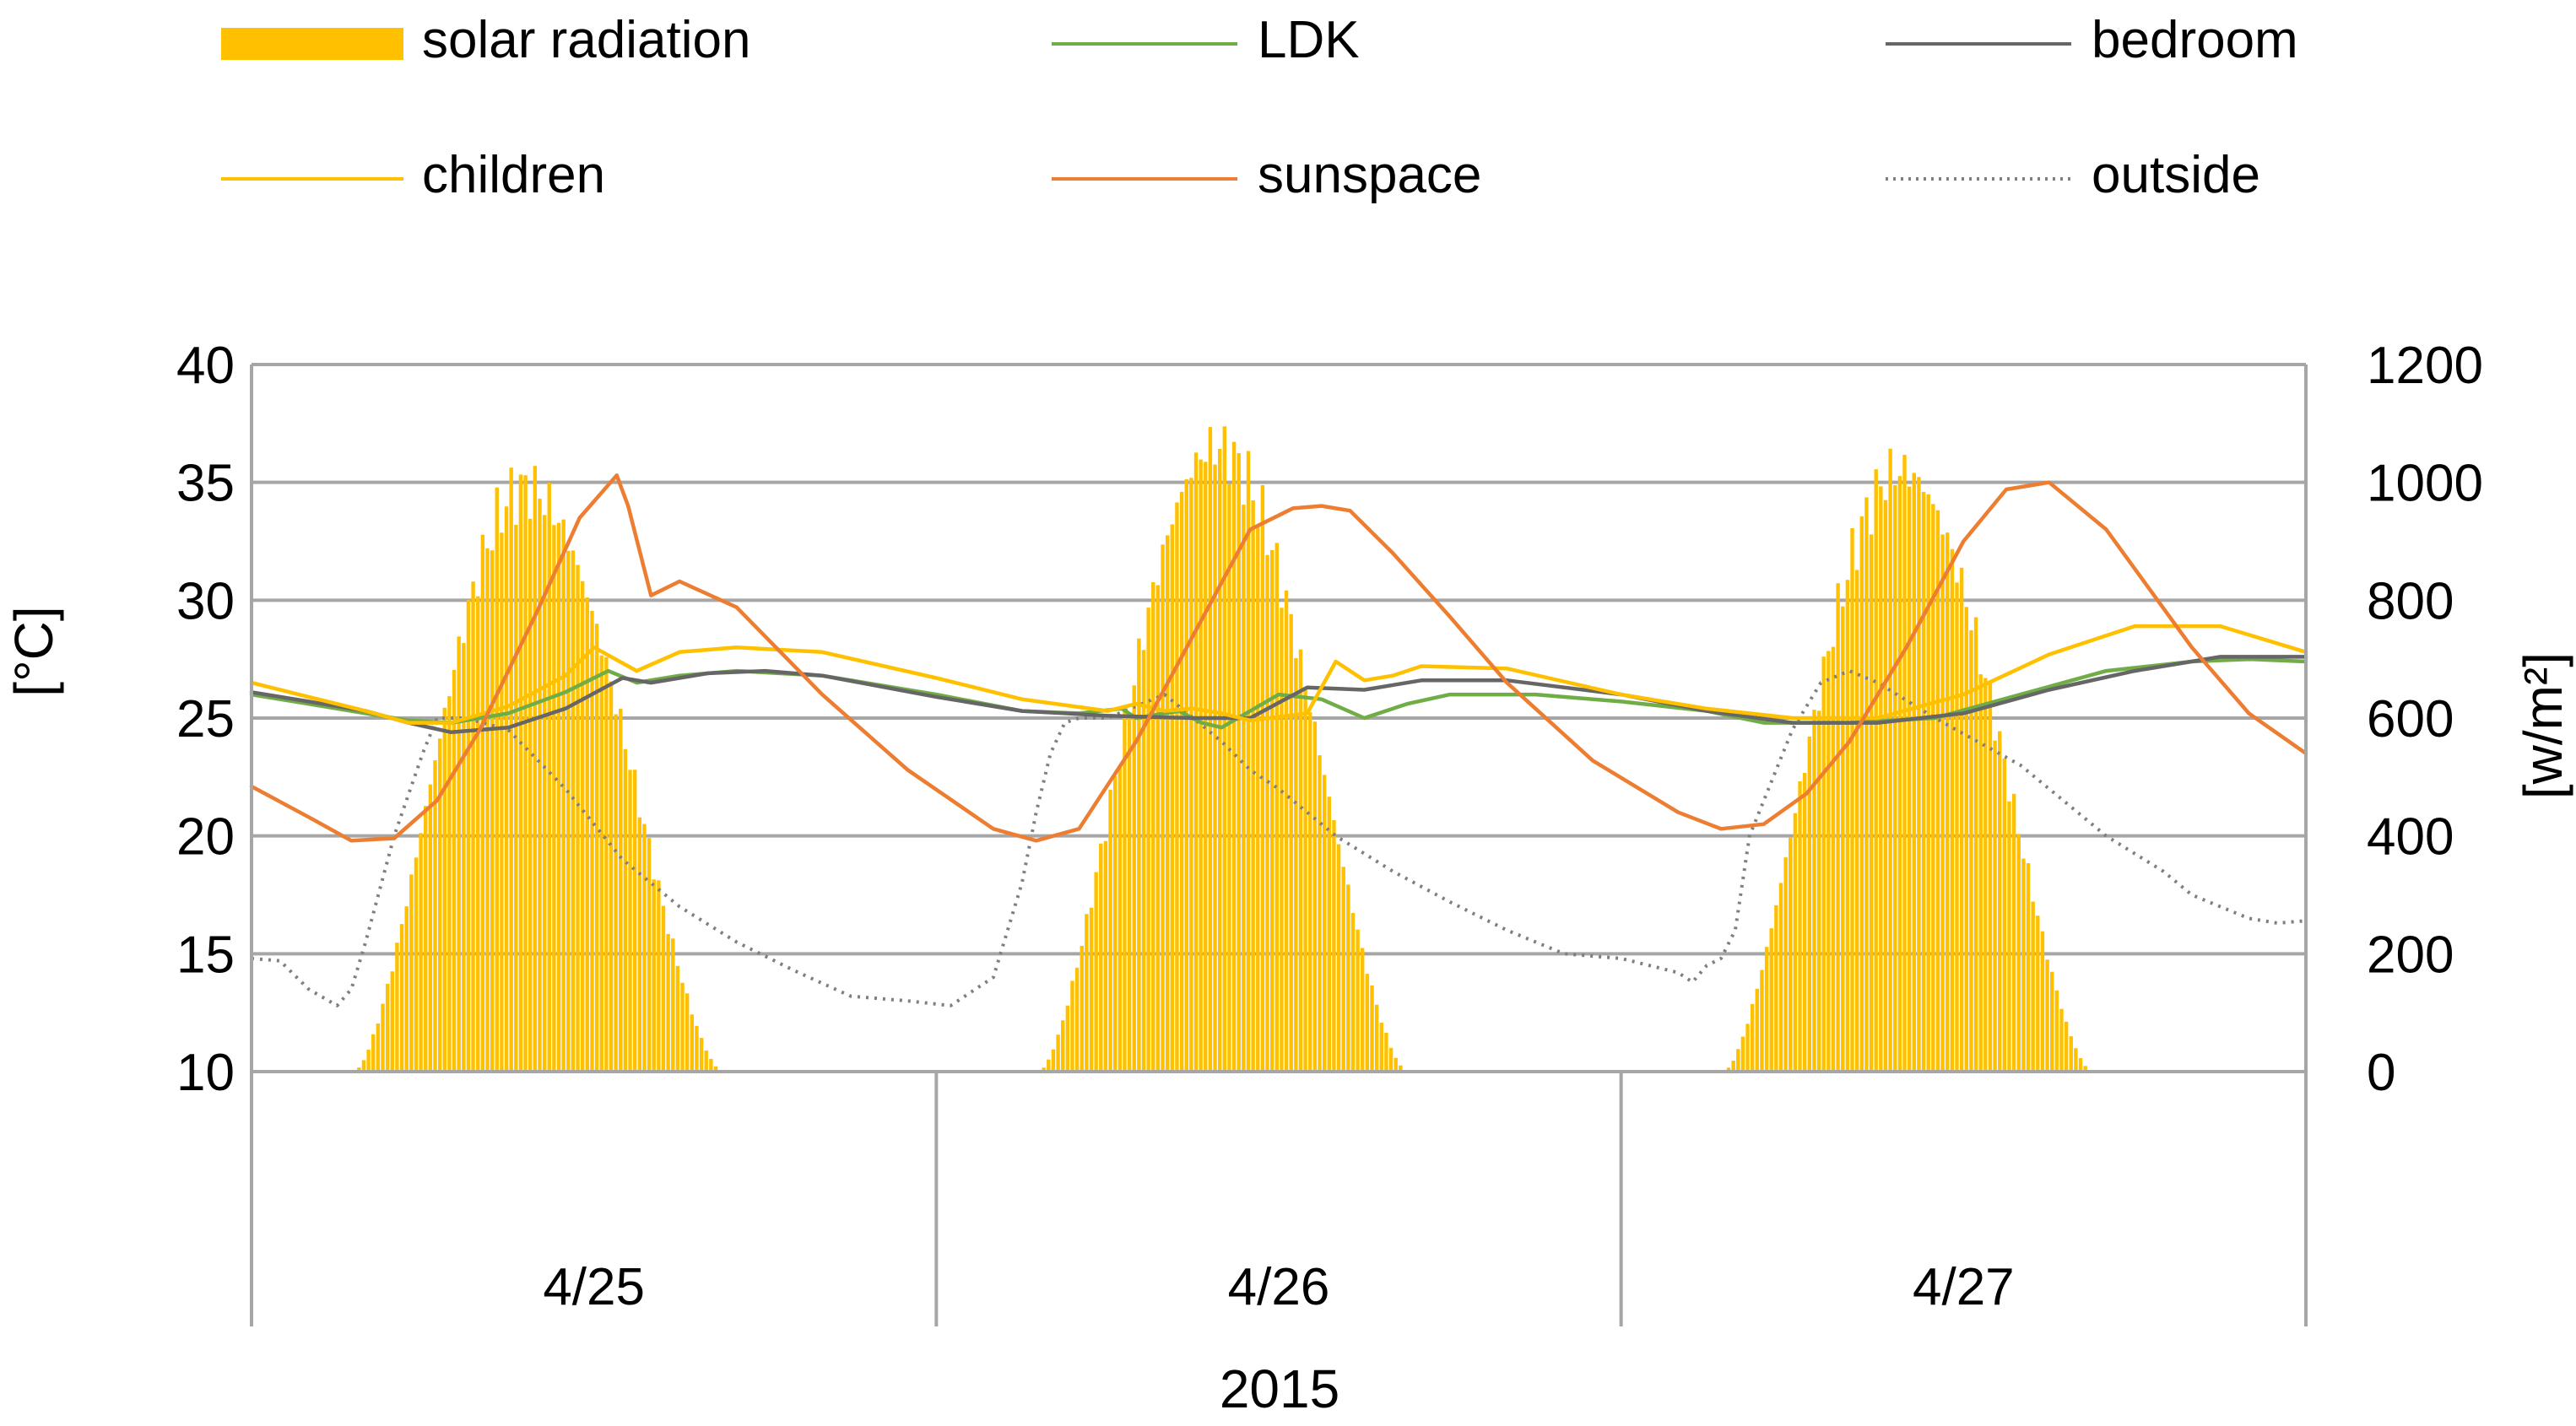 The height and width of the screenshot is (1426, 2576). Describe the element at coordinates (594, 1287) in the screenshot. I see `day-label: 4/25` at that location.